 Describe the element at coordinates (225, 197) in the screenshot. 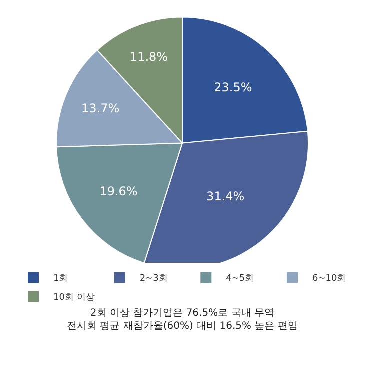

I see `data-label: 31.4%` at that location.